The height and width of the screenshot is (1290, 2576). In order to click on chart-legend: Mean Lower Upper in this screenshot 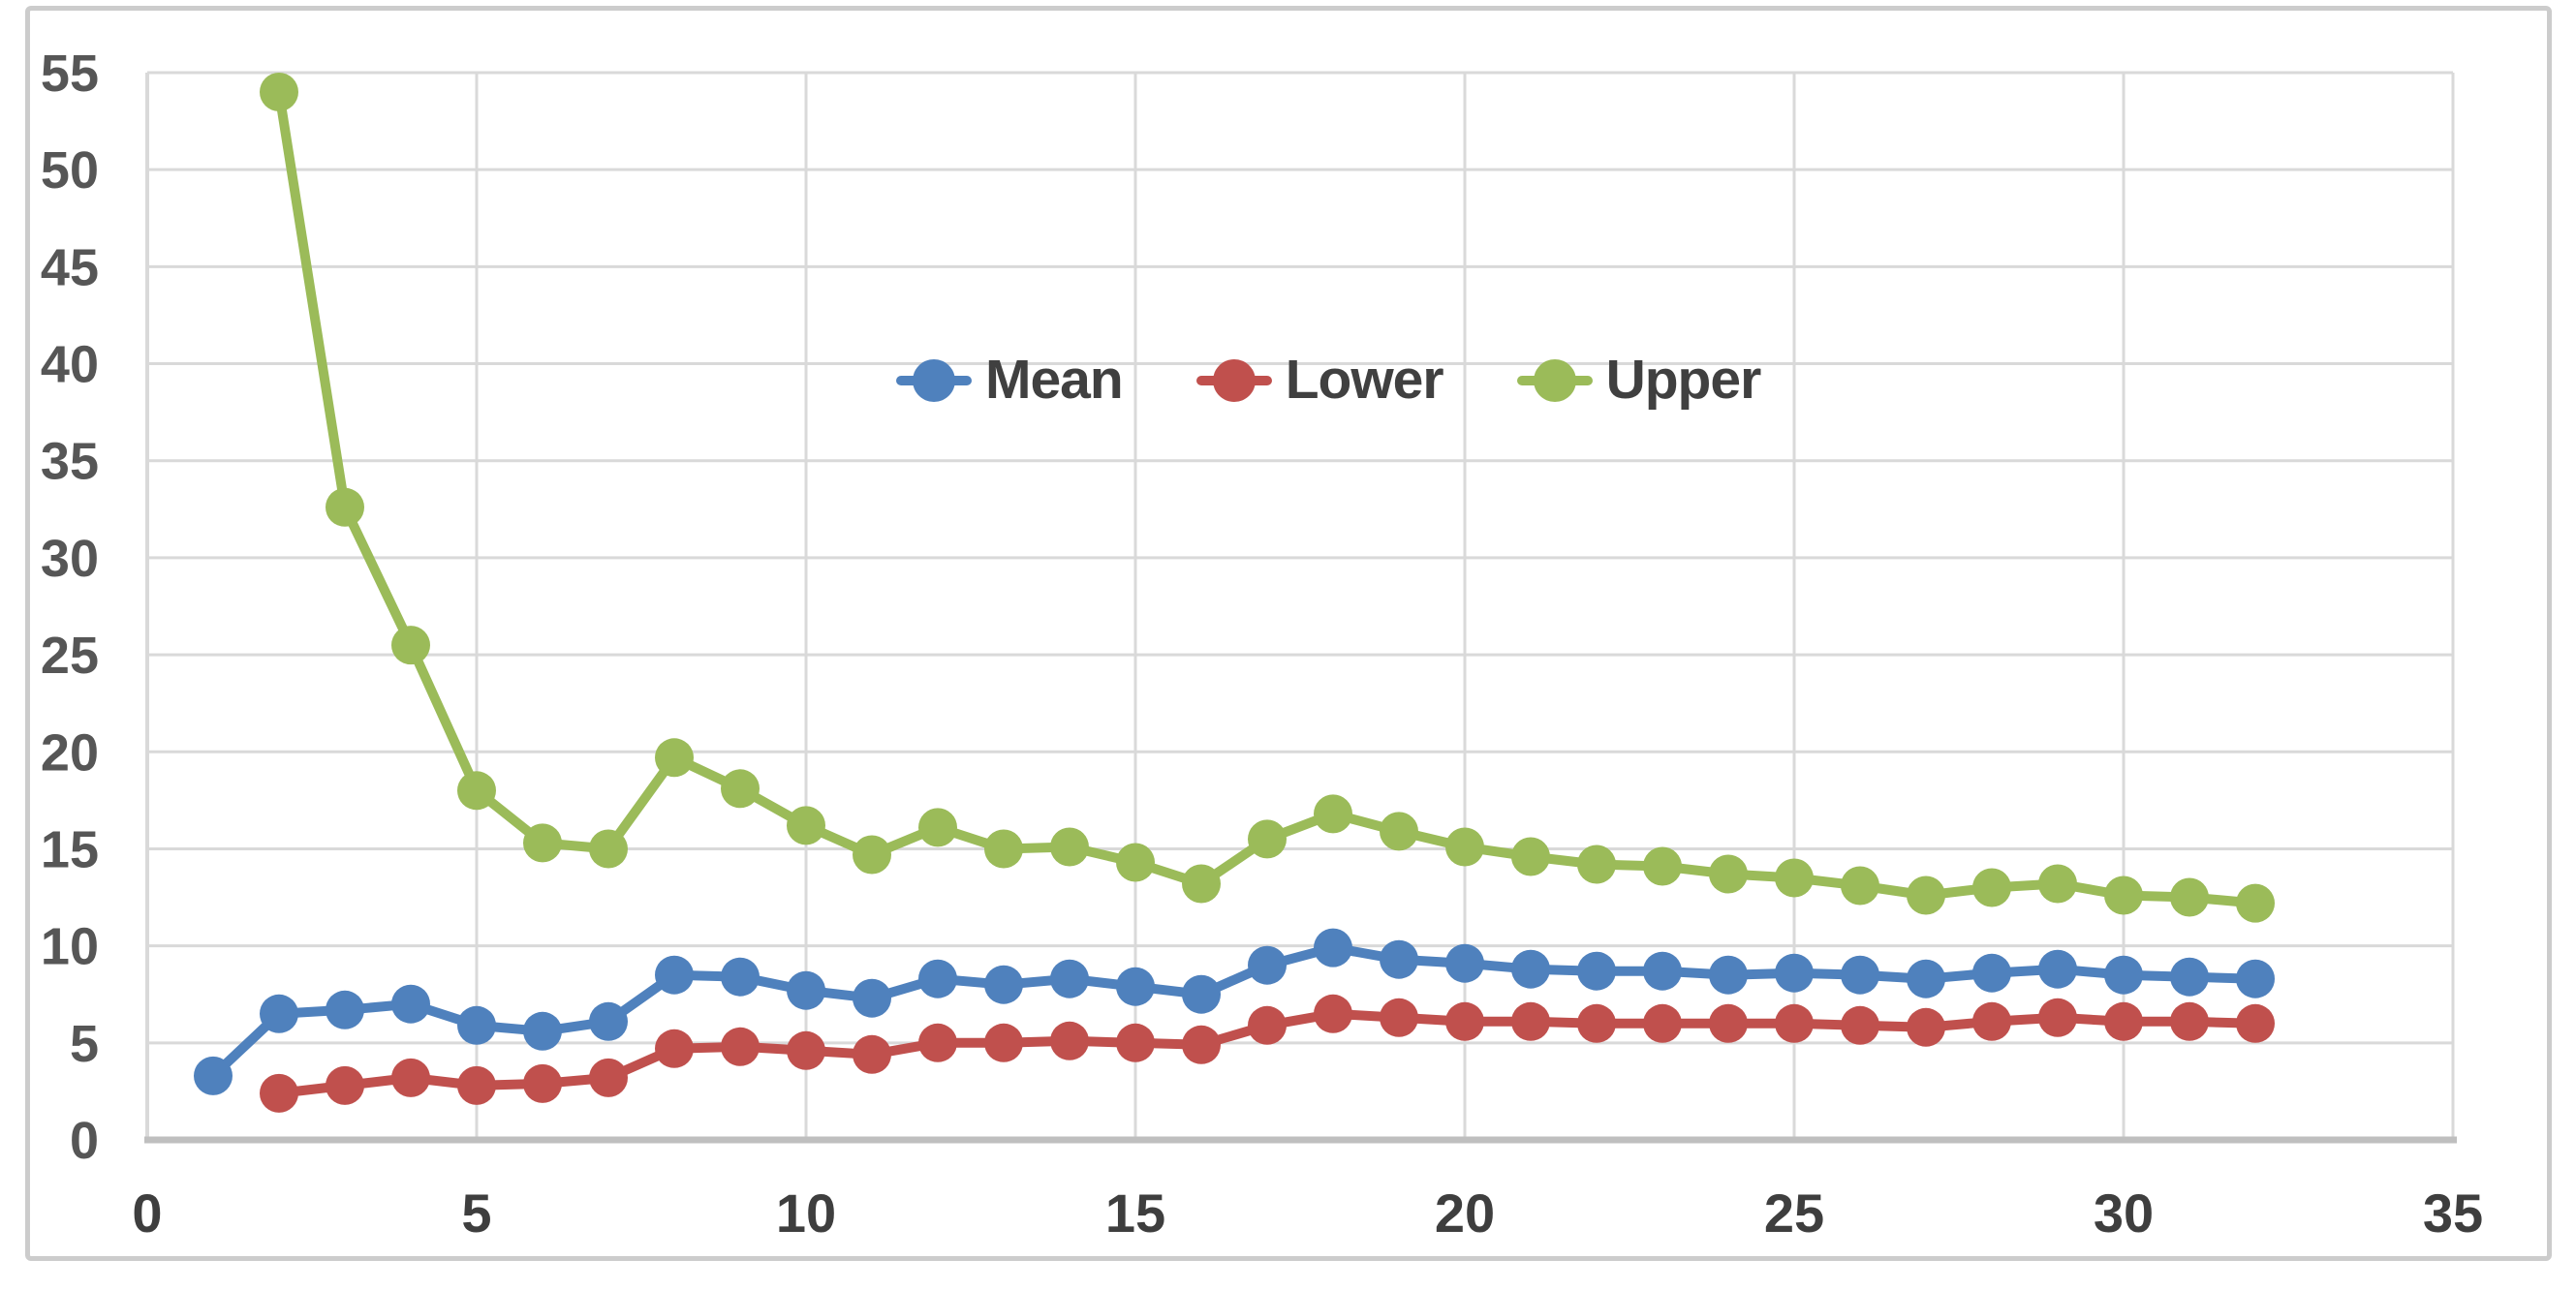, I will do `click(1329, 380)`.